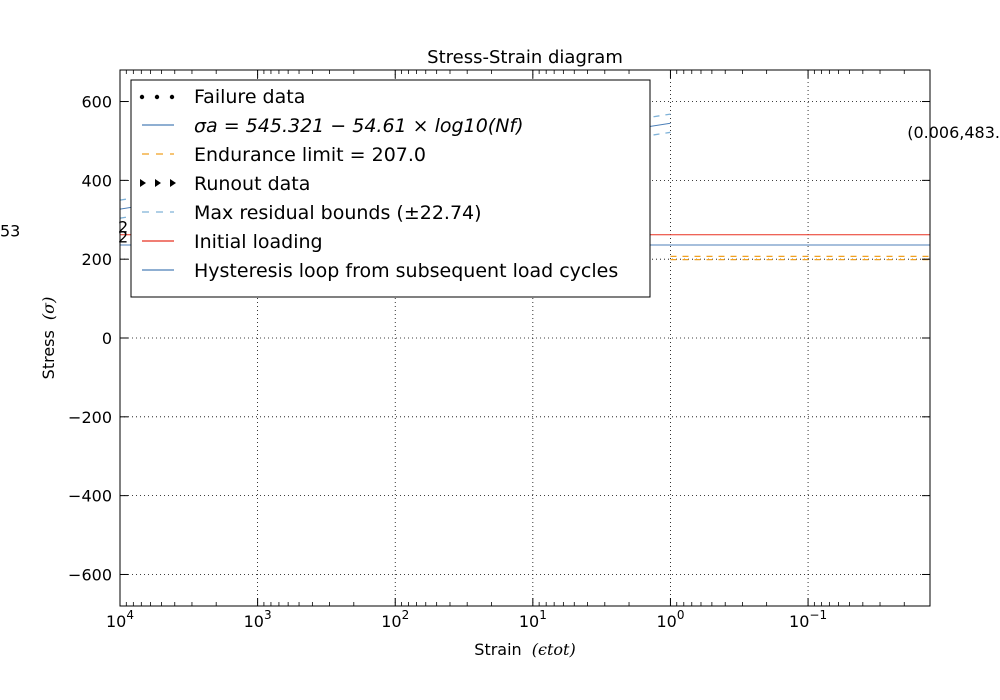 The image size is (1000, 700). What do you see at coordinates (554, 649) in the screenshot?
I see `x-axis-label-math: (ϵtot)` at bounding box center [554, 649].